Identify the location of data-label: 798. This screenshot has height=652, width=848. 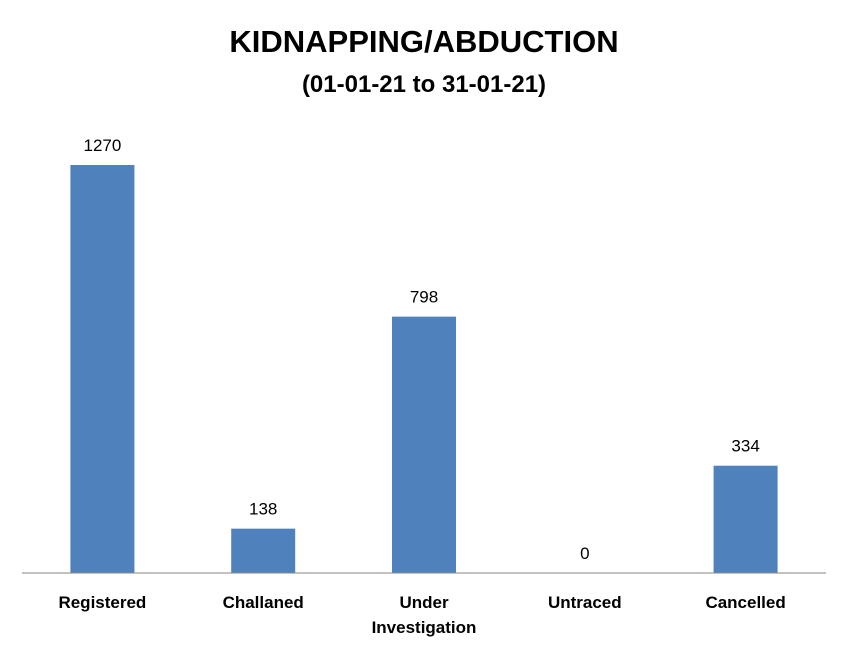
(424, 297).